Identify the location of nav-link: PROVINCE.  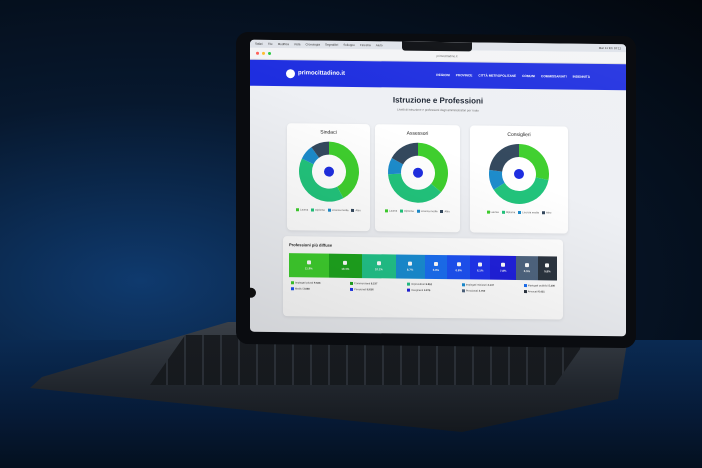
(464, 75).